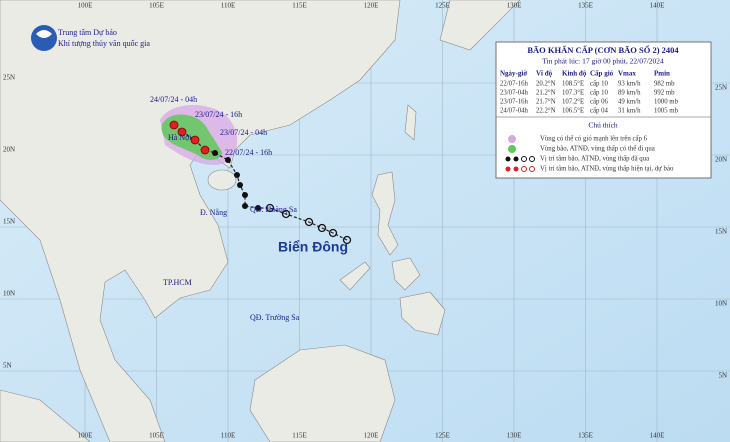 This screenshot has width=730, height=442. What do you see at coordinates (273, 209) in the screenshot?
I see `place-label: QĐ. Hoàng Sa` at bounding box center [273, 209].